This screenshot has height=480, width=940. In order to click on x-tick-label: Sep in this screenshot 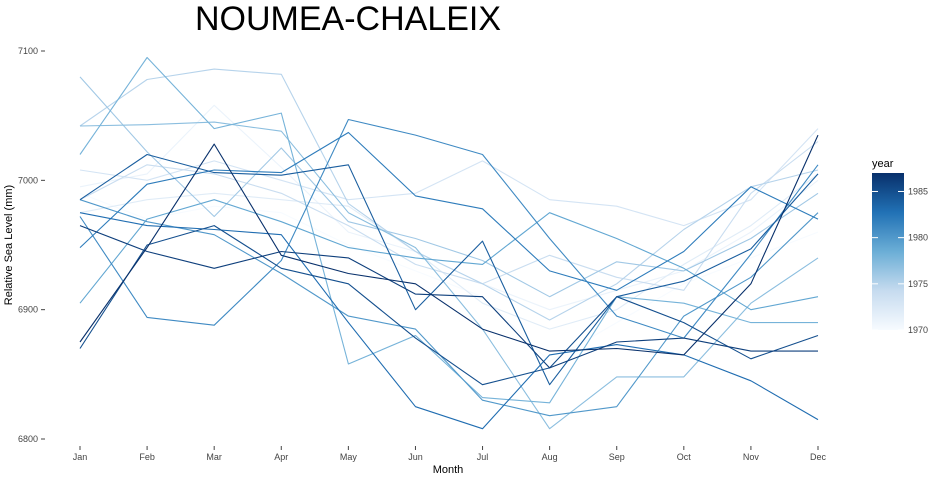, I will do `click(617, 457)`.